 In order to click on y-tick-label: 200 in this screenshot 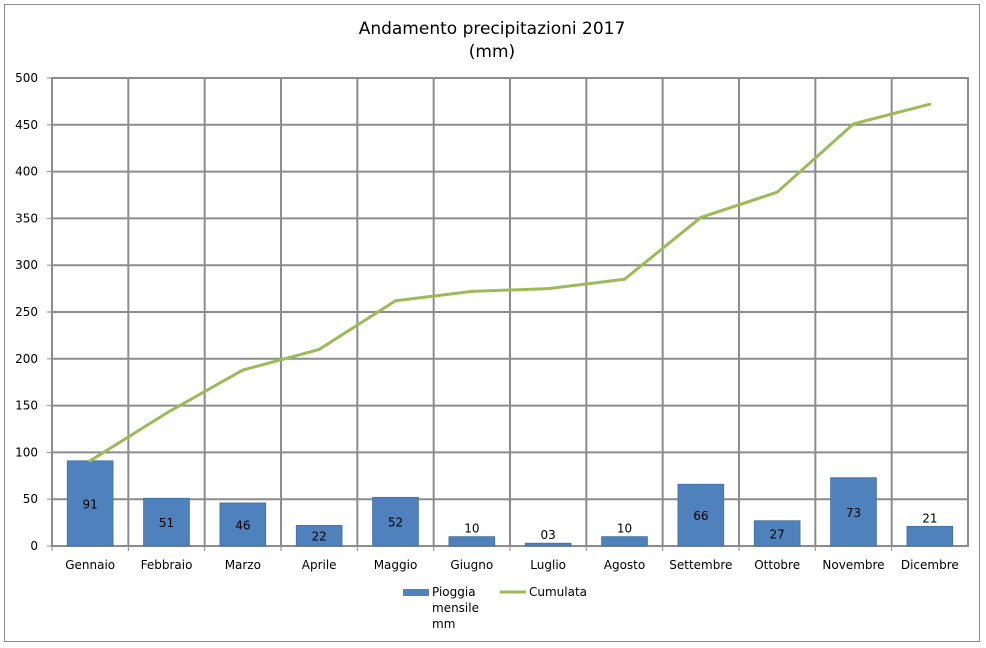, I will do `click(26, 359)`.